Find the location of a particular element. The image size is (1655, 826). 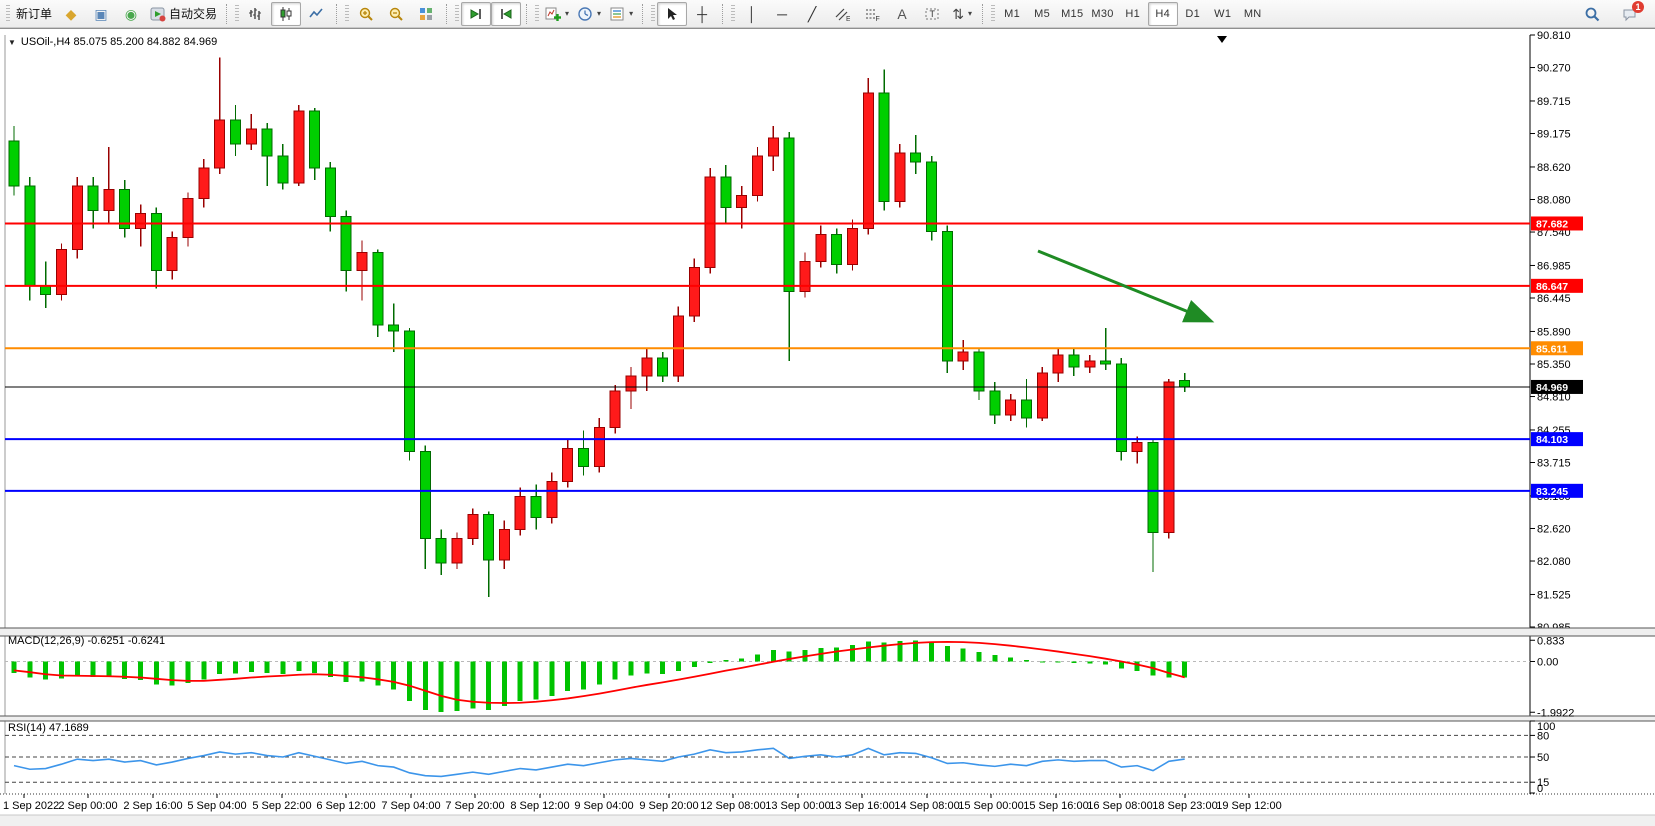

timeframe-d1: D1 is located at coordinates (1193, 14).